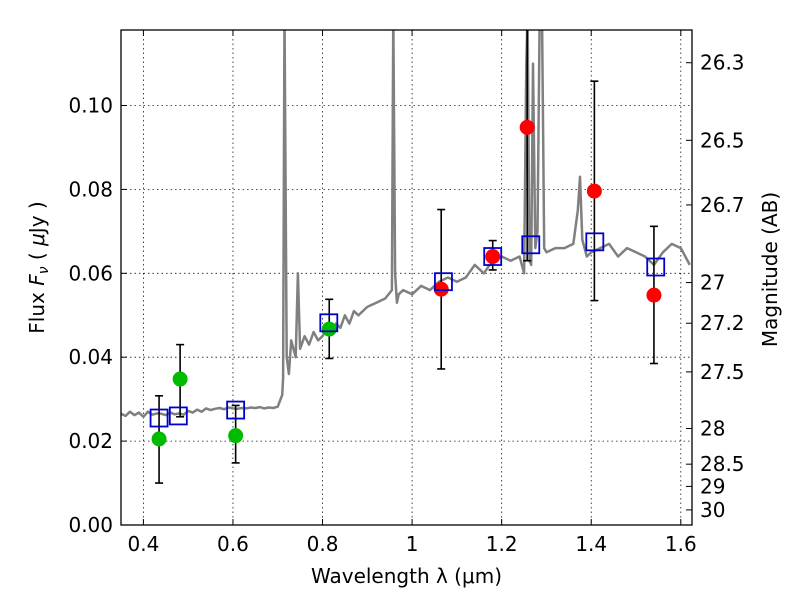 This screenshot has width=800, height=600. Describe the element at coordinates (233, 544) in the screenshot. I see `x-tick-label: 0.6` at that location.